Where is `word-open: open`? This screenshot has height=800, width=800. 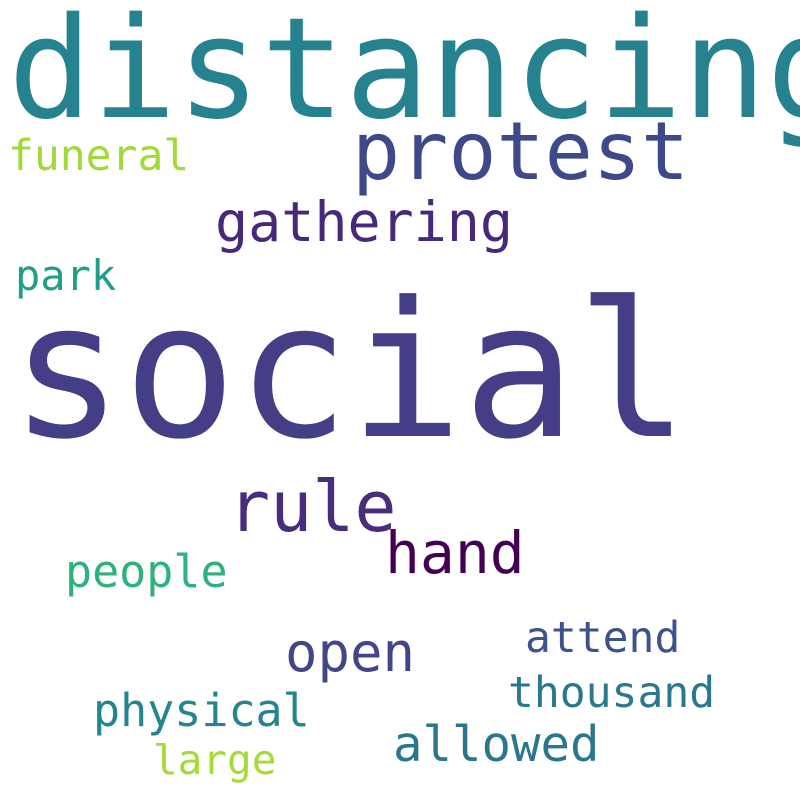 word-open: open is located at coordinates (350, 652).